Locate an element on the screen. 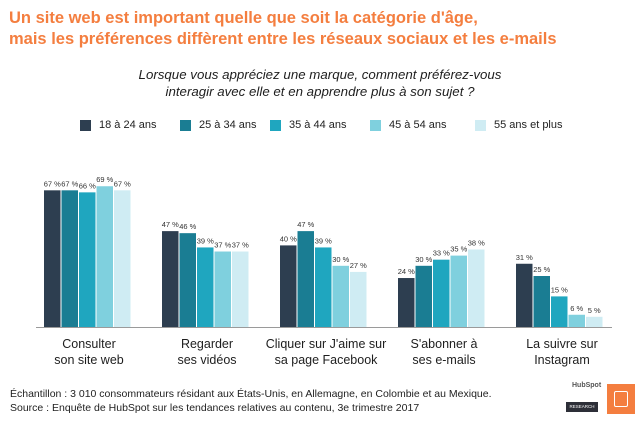 This screenshot has height=427, width=641. category-label: Cliquer sur J'aime sur is located at coordinates (326, 344).